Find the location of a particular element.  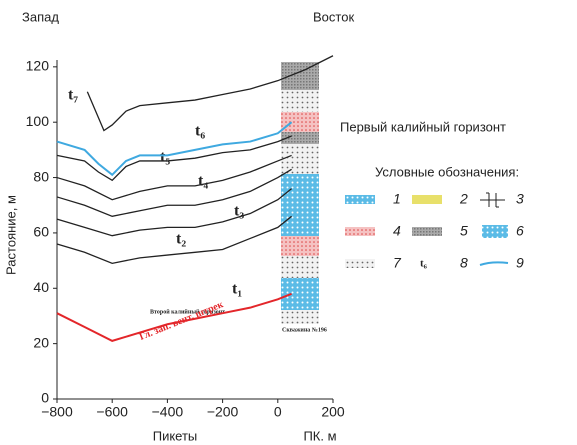

x-unit-label: ПК. м is located at coordinates (319, 435).